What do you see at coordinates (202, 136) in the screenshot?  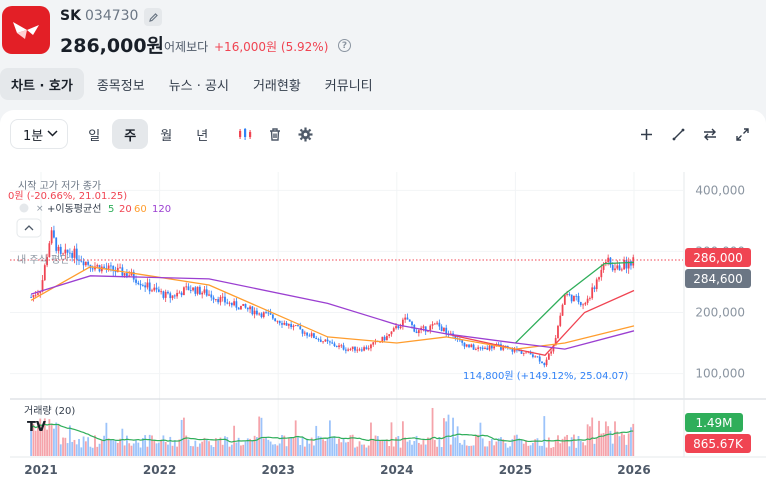 I see `timeframe-3: 년` at bounding box center [202, 136].